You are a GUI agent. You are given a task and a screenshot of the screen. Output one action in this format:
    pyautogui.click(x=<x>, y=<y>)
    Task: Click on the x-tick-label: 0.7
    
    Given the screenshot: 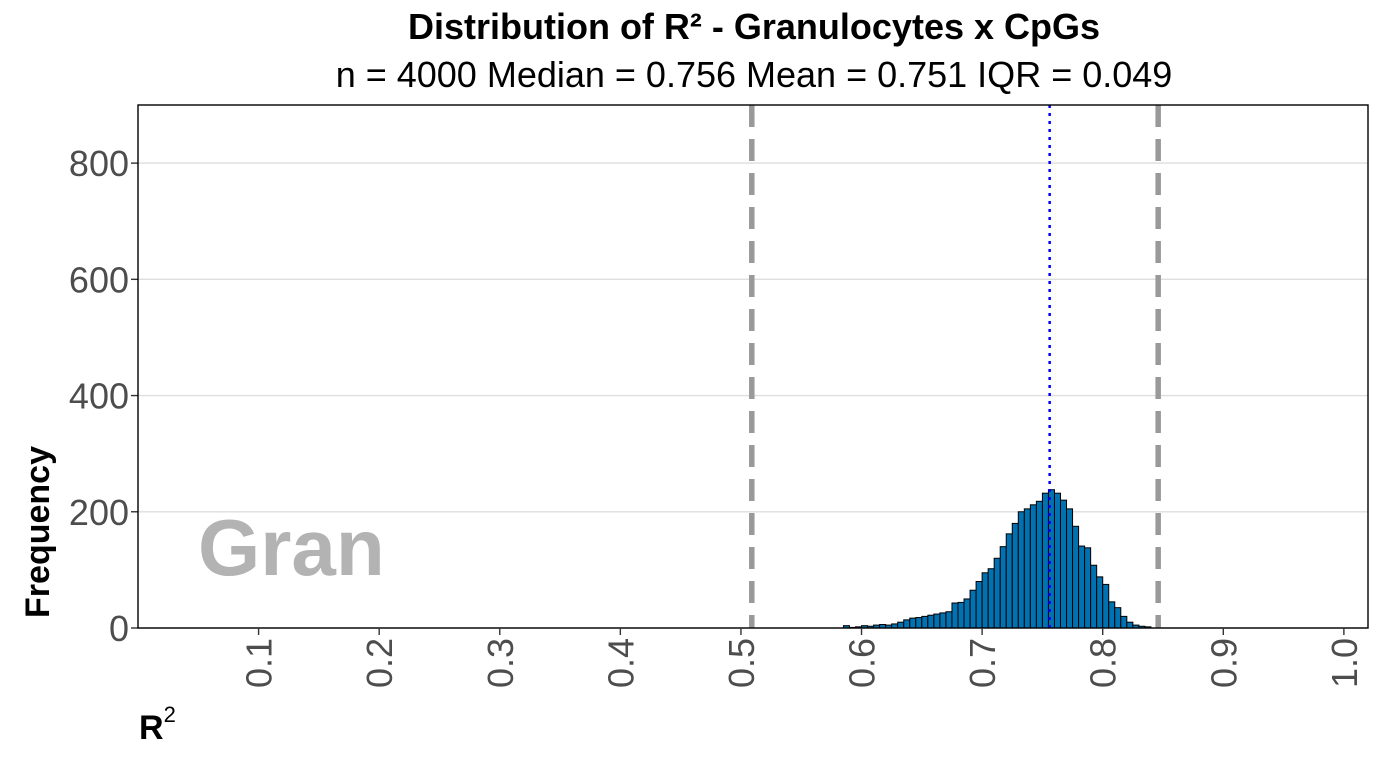 What is the action you would take?
    pyautogui.click(x=982, y=663)
    